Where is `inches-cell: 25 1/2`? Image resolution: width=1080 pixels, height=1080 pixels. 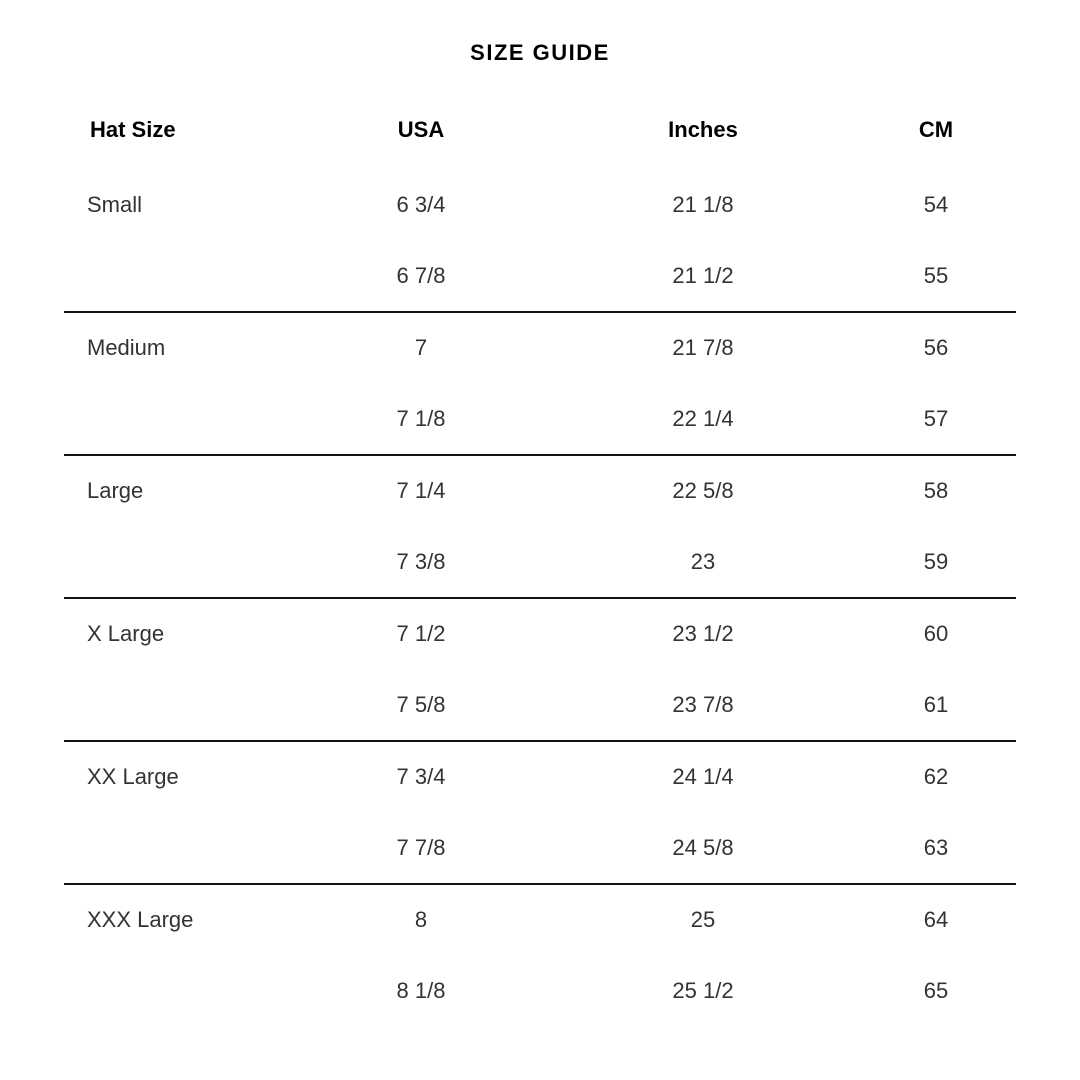 inches-cell: 25 1/2 is located at coordinates (703, 990).